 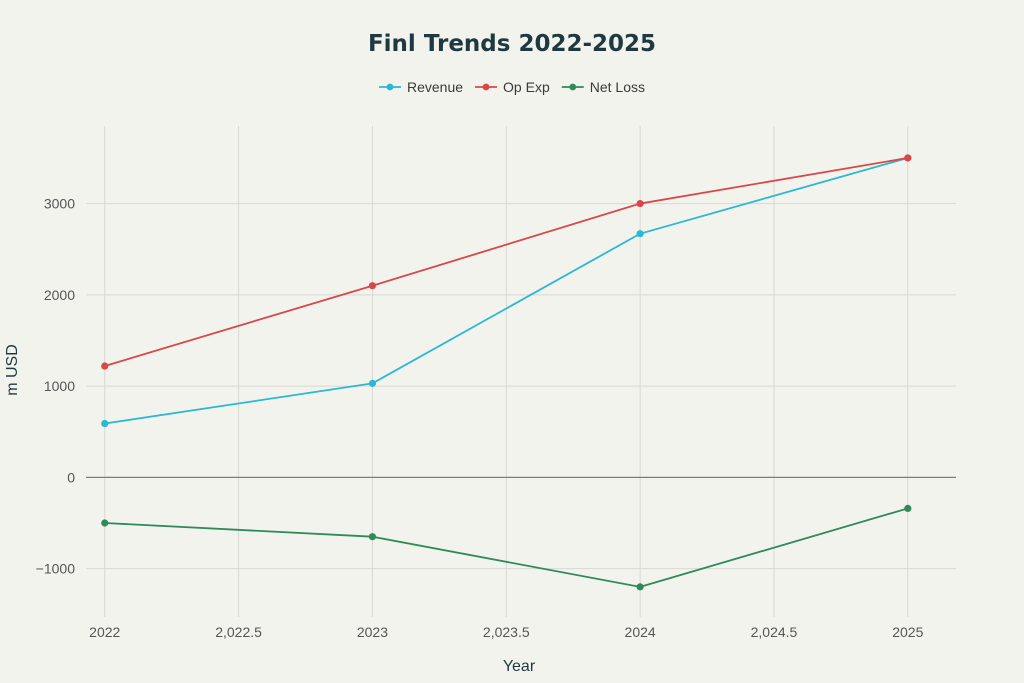 I want to click on legend-item: Net Loss, so click(x=603, y=87).